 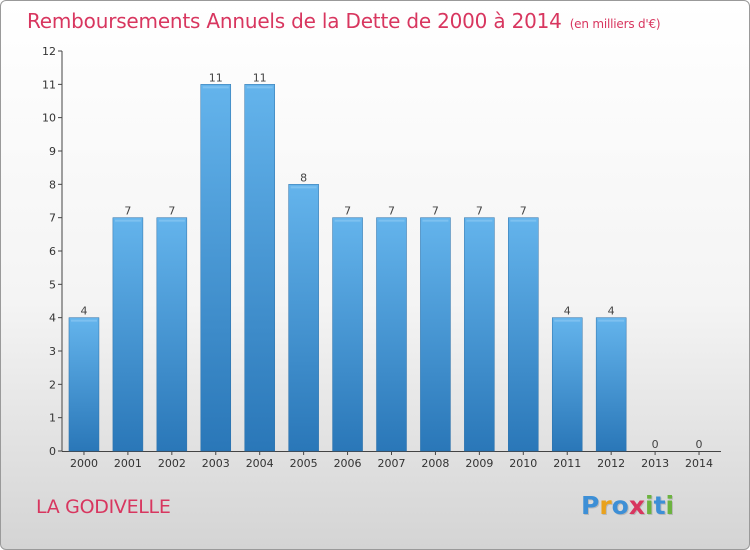 What do you see at coordinates (567, 463) in the screenshot?
I see `x-tick-label: 2011` at bounding box center [567, 463].